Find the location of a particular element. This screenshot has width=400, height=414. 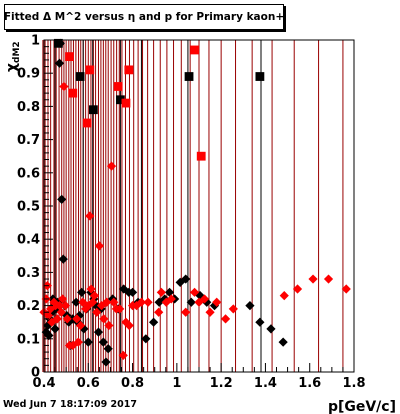

y-tick-label: 1 is located at coordinates (35, 41).